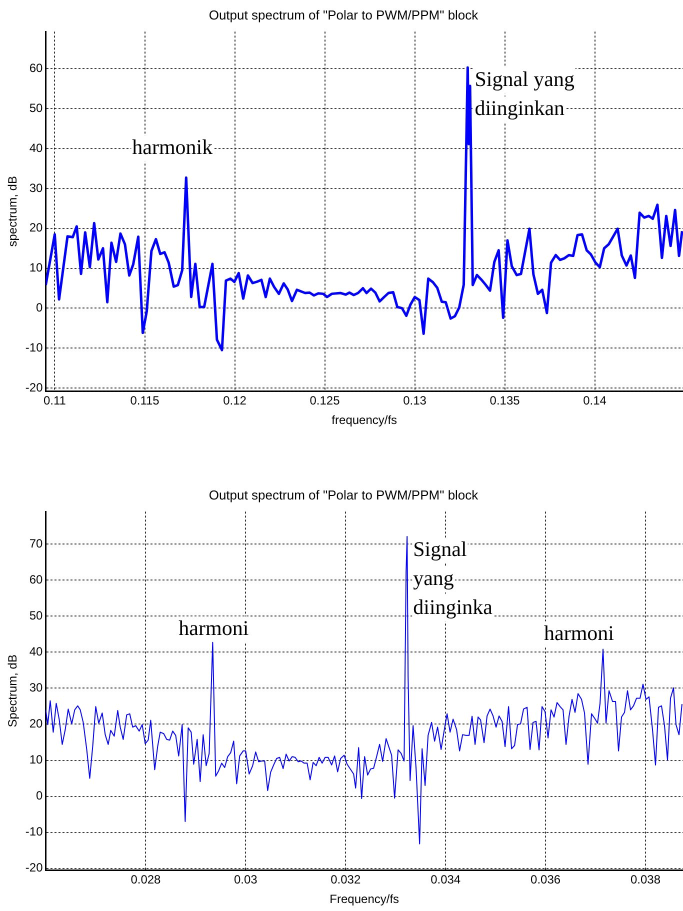 This screenshot has width=683, height=911. I want to click on annotation: Signal yang diinginka, so click(453, 577).